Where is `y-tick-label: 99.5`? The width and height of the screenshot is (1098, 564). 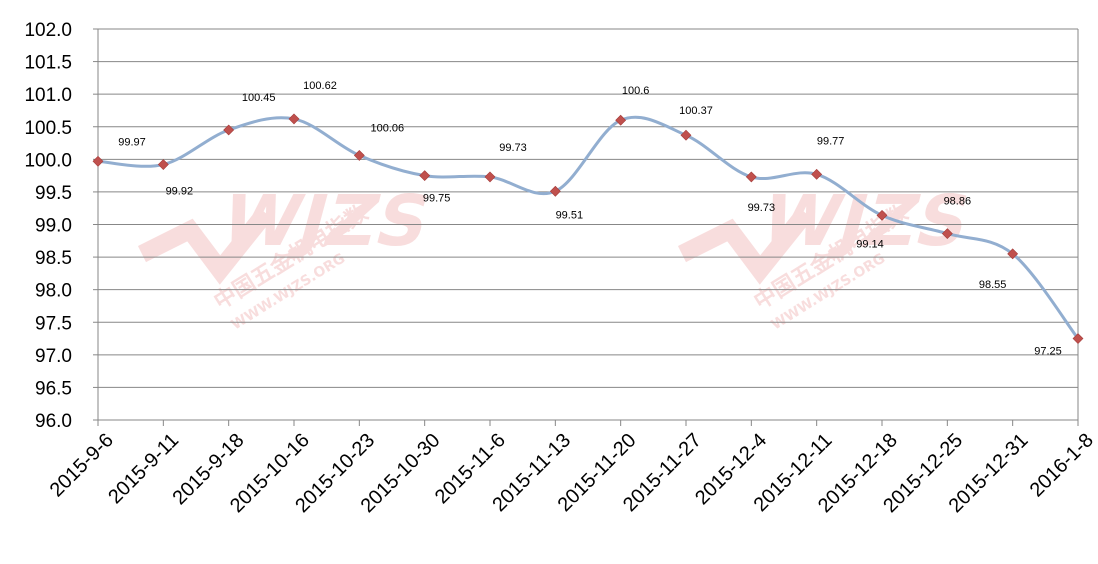
y-tick-label: 99.5 is located at coordinates (53, 193).